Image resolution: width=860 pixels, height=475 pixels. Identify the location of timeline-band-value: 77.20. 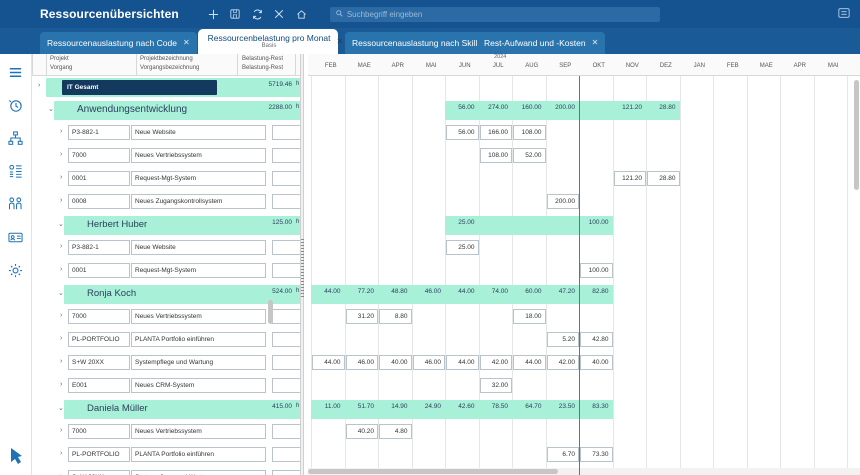
(365, 291).